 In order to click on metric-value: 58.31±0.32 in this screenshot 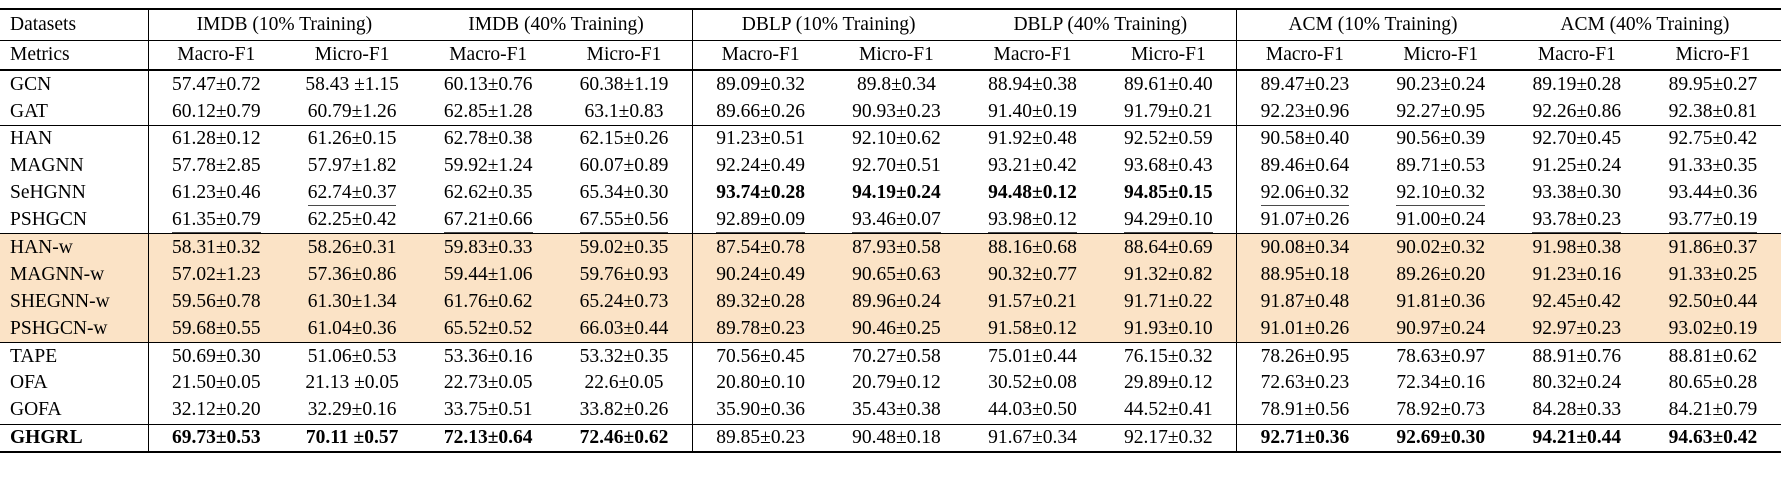, I will do `click(216, 248)`.